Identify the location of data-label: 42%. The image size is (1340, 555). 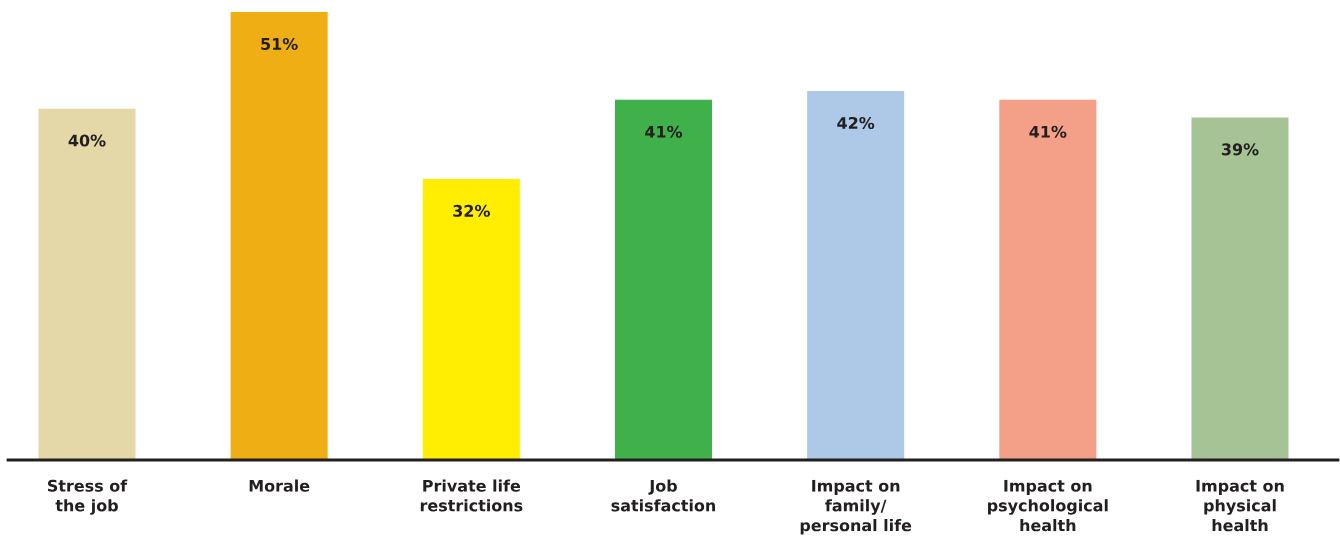
(856, 123).